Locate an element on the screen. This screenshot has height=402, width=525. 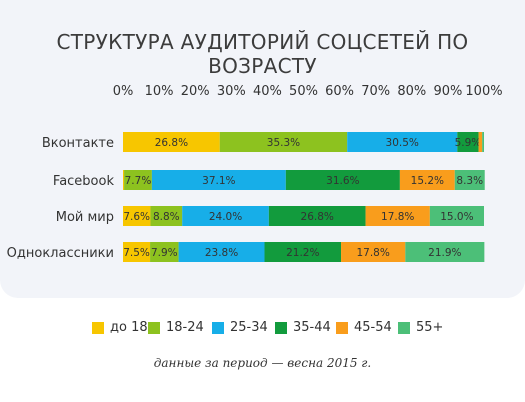
chart-title: СТРУКТУРА АУДИТОРИЙ СОЦСЕТЕЙ ПО ВОЗРАСТУ is located at coordinates (262, 54).